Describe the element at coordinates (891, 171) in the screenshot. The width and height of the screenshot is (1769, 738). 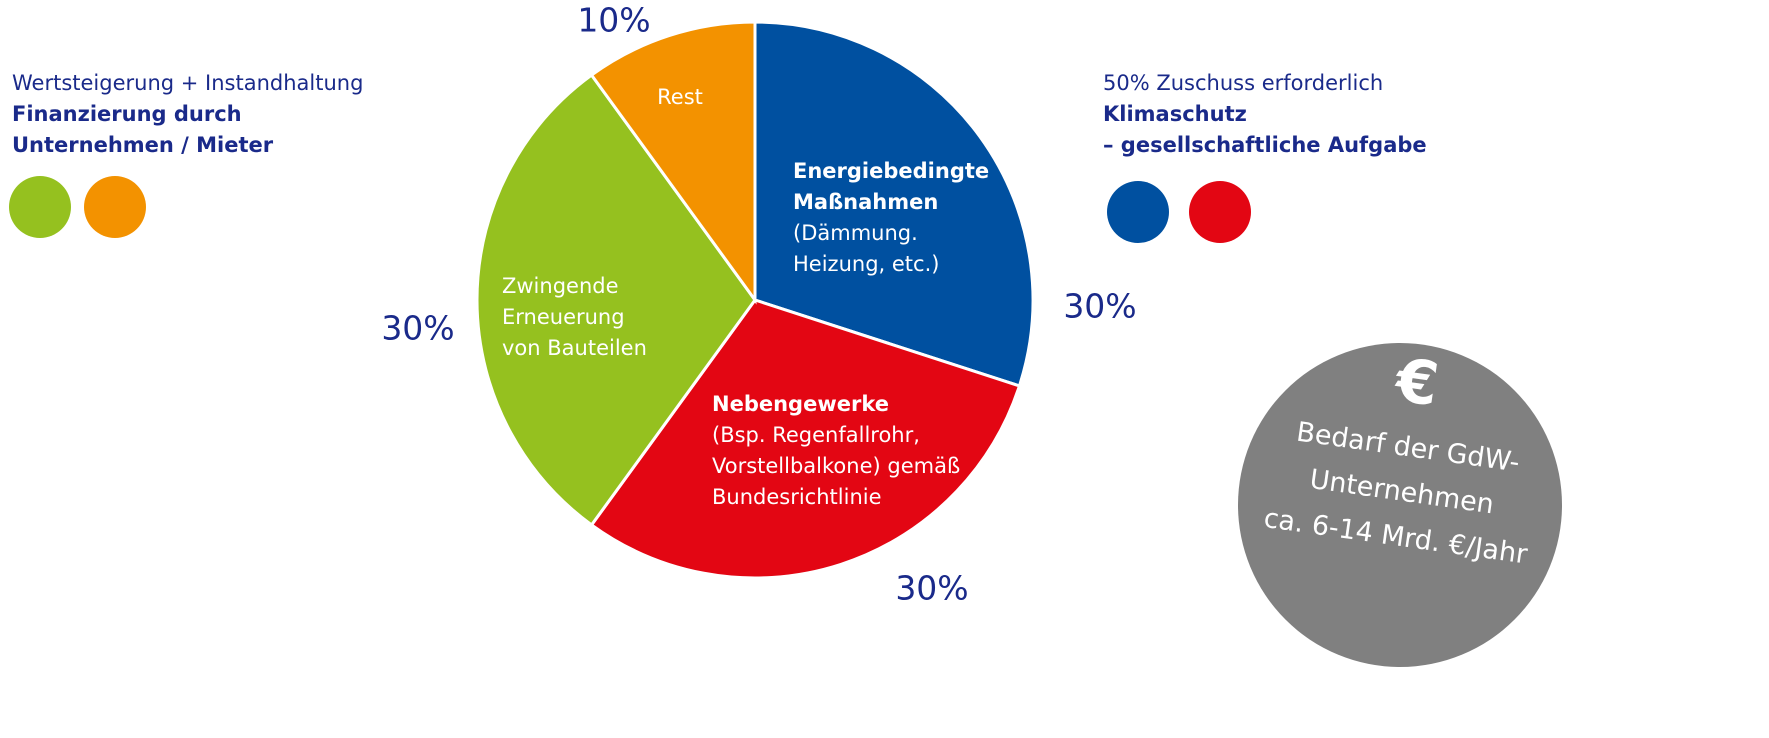
I see `slice-label-bold: Energiebedingte` at that location.